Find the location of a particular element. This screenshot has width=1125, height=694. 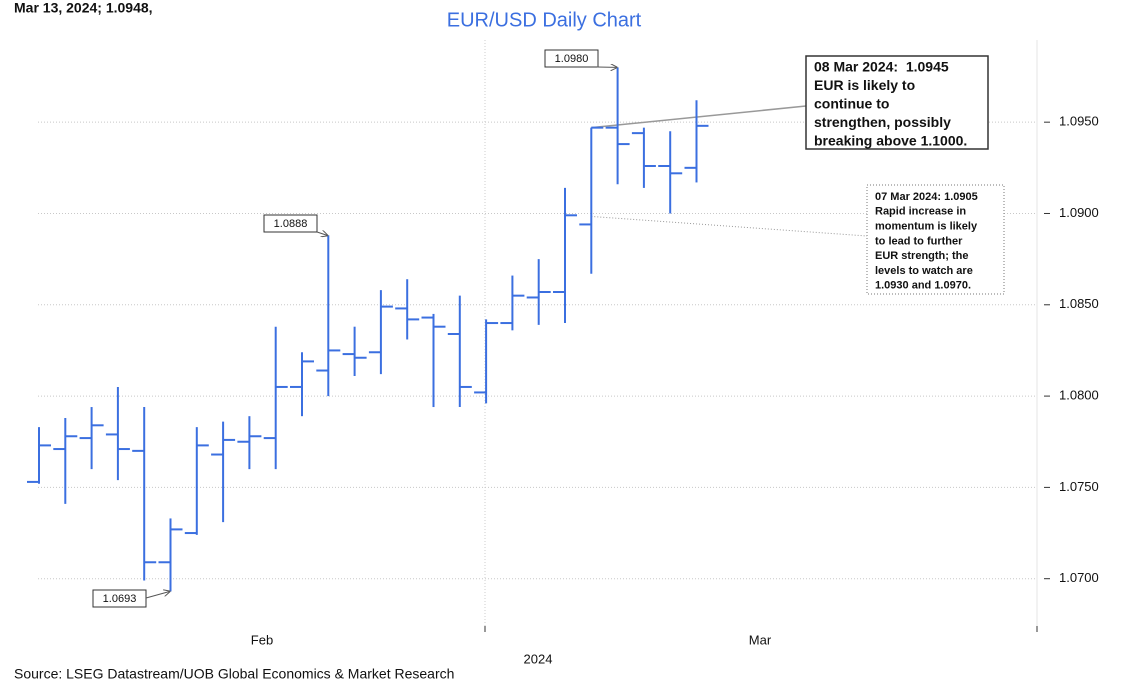

note-line: continue to is located at coordinates (851, 104).